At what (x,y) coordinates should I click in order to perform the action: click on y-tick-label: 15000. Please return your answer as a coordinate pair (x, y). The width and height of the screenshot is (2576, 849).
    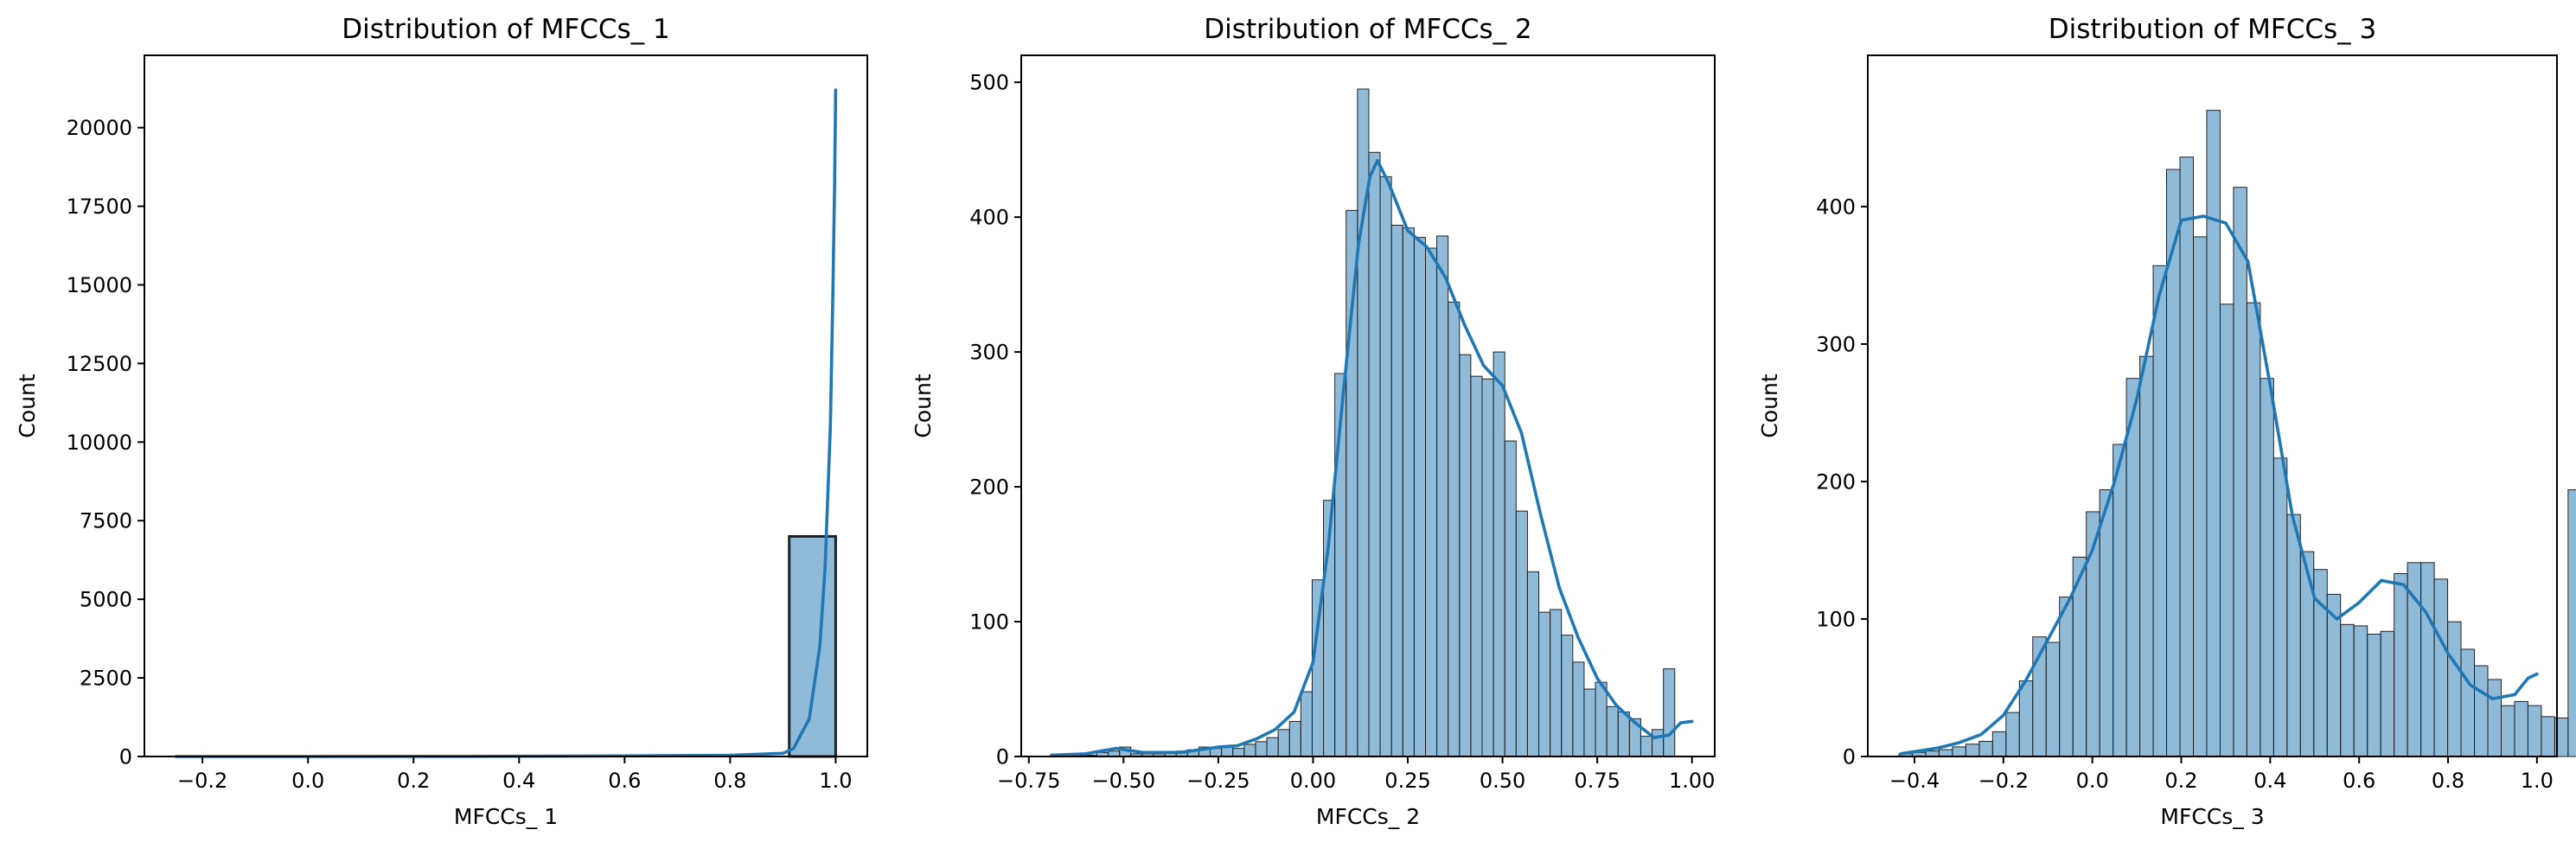
    Looking at the image, I should click on (100, 285).